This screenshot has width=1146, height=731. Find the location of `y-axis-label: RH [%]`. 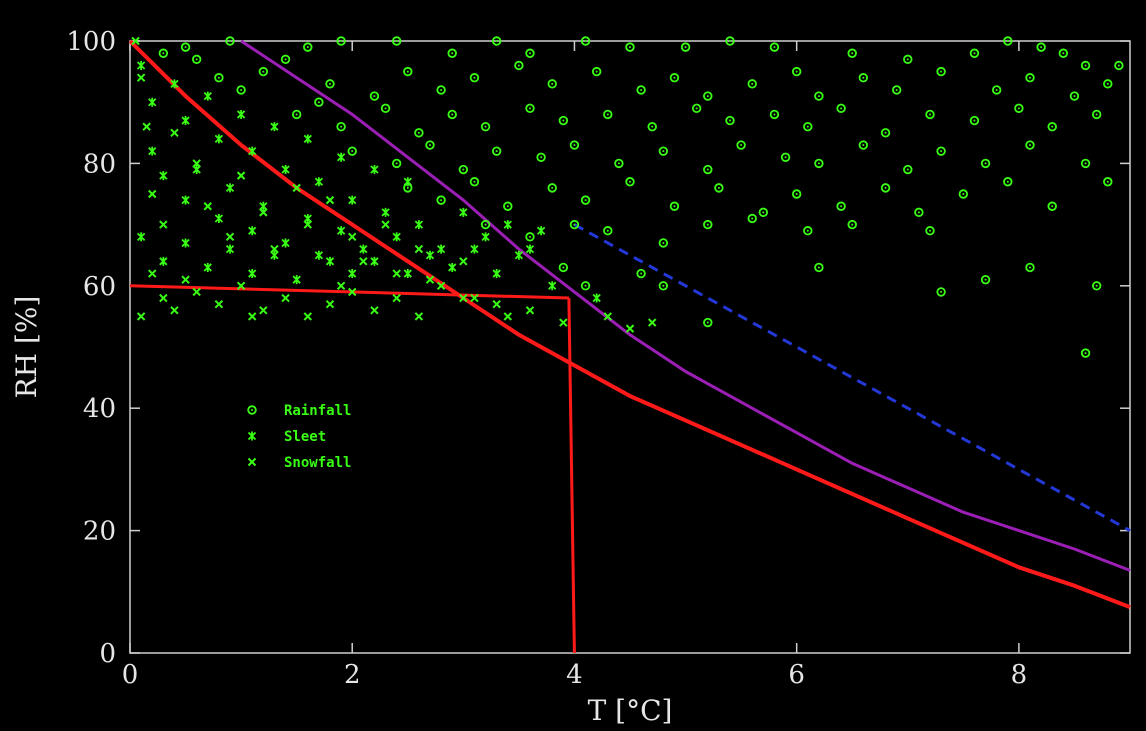

y-axis-label: RH [%] is located at coordinates (26, 347).